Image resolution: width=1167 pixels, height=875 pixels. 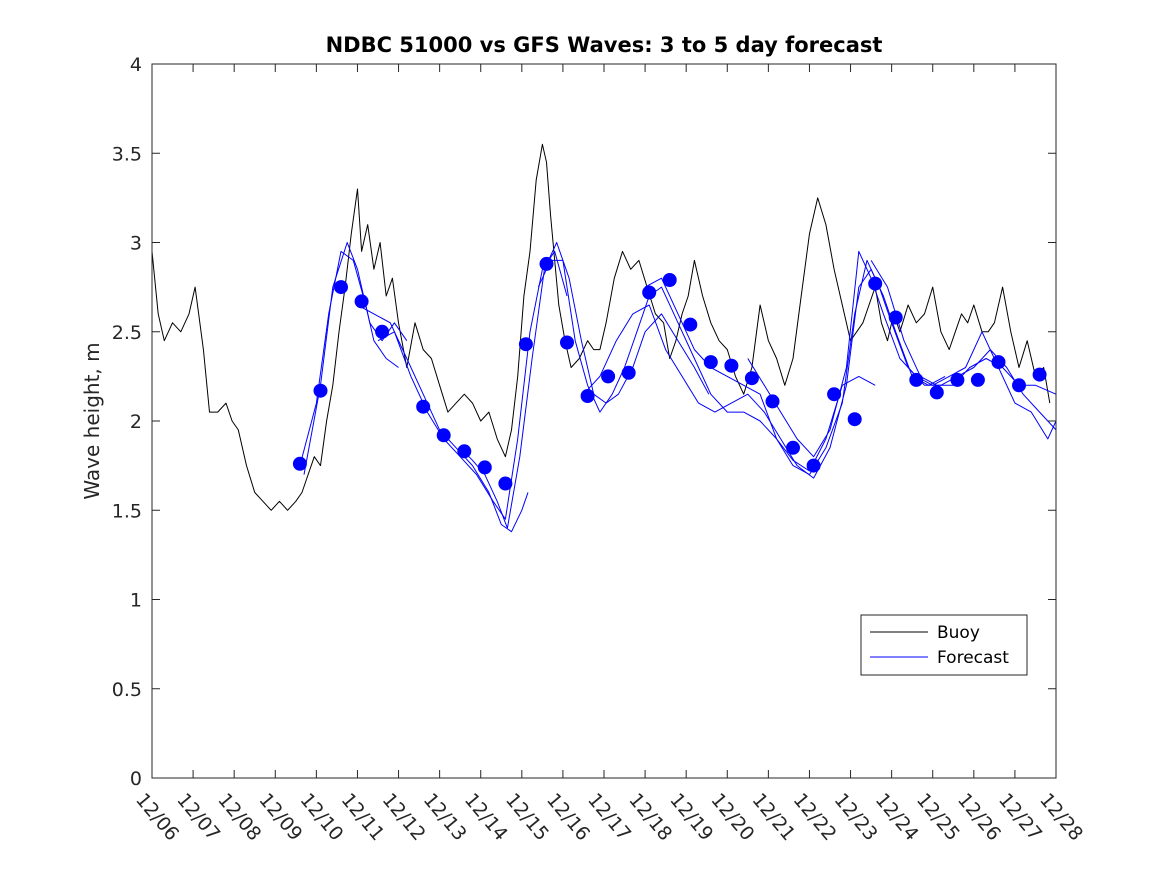 I want to click on y-tick-label: 1.5, so click(x=127, y=511).